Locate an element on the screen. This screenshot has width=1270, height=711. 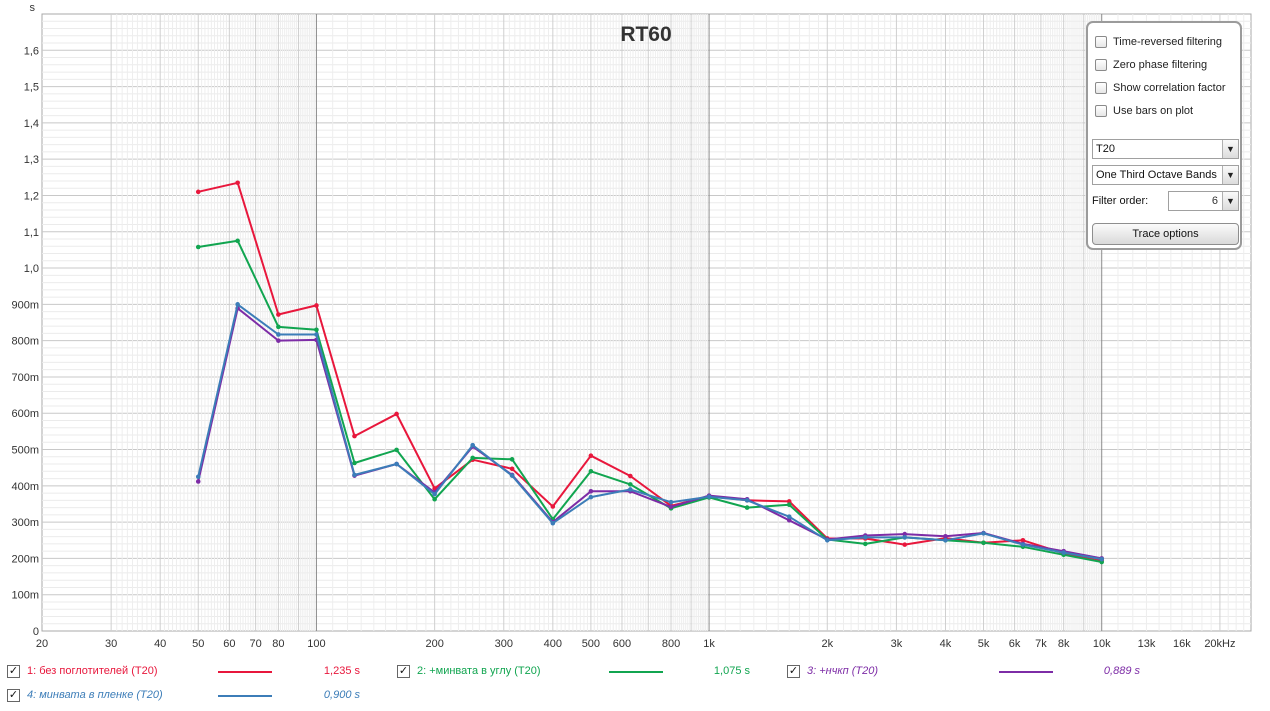
legend-series-name: 4: минвата в пленке (T20) is located at coordinates (95, 695).